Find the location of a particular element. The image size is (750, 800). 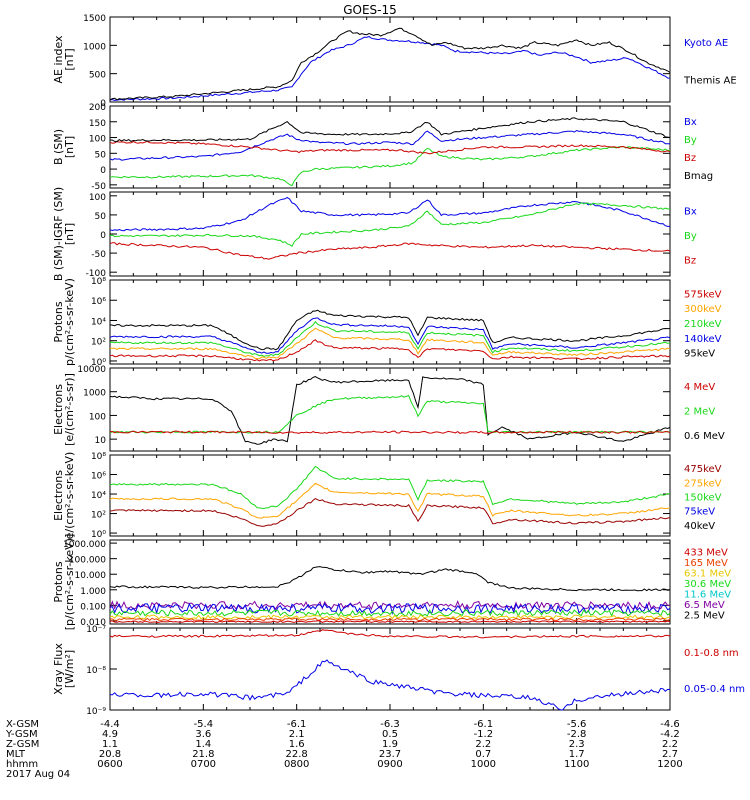

series-line-165-mev is located at coordinates (390, 619).